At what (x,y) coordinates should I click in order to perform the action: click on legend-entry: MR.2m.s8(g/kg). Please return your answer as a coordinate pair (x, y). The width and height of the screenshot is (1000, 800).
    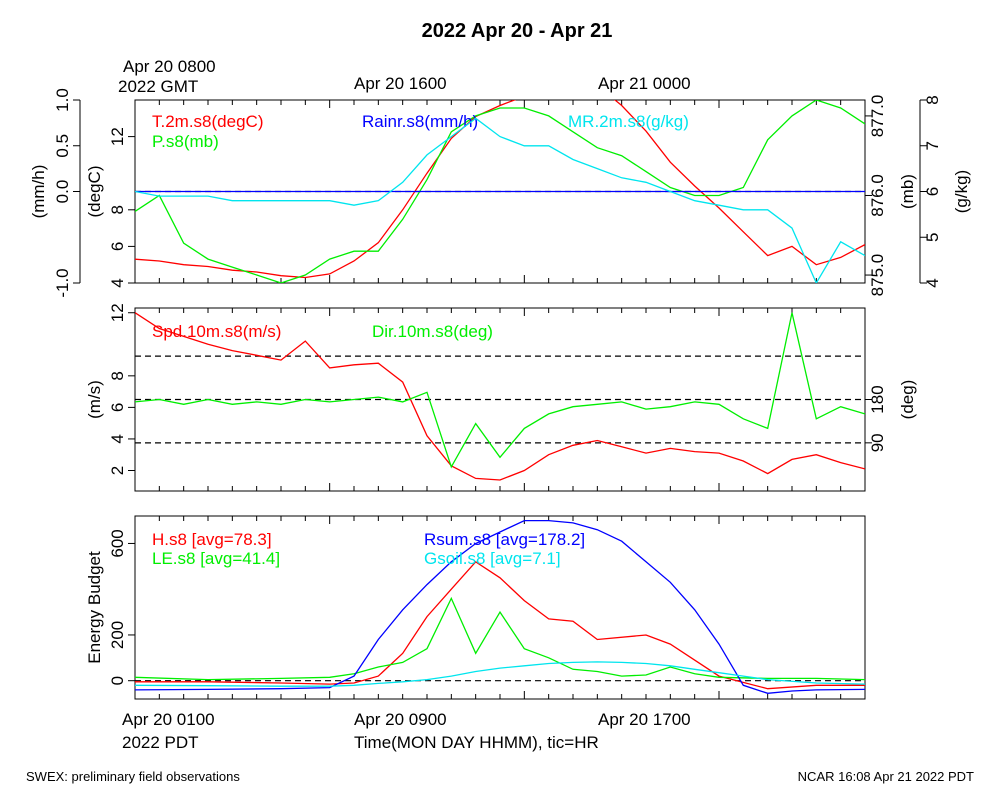
    Looking at the image, I should click on (628, 121).